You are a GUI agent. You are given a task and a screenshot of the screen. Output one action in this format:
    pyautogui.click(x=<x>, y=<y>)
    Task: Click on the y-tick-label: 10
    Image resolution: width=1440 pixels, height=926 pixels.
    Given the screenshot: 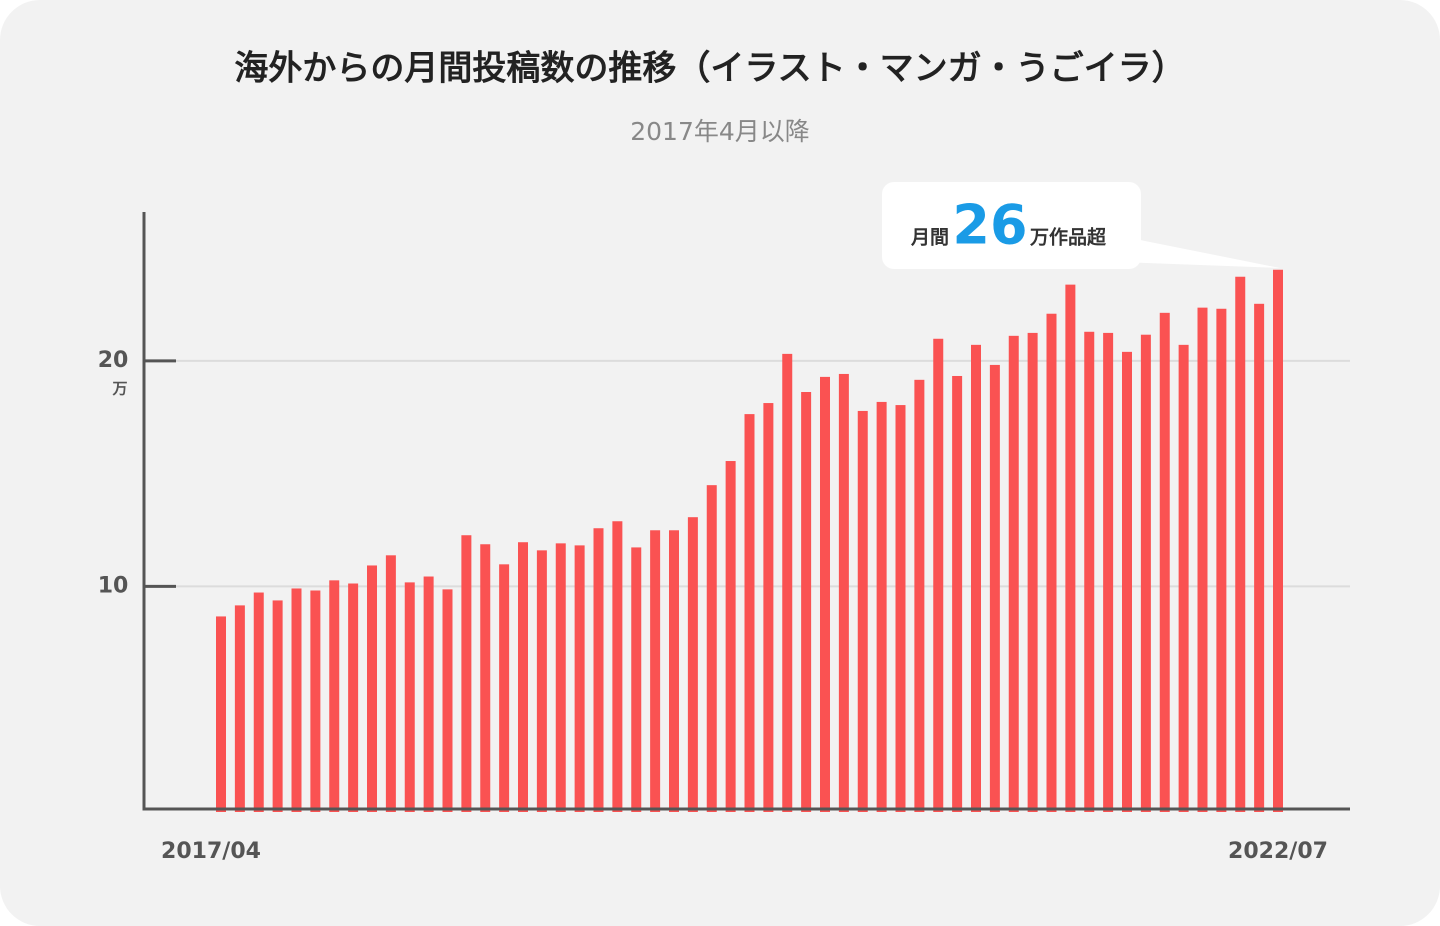 What is the action you would take?
    pyautogui.click(x=113, y=585)
    